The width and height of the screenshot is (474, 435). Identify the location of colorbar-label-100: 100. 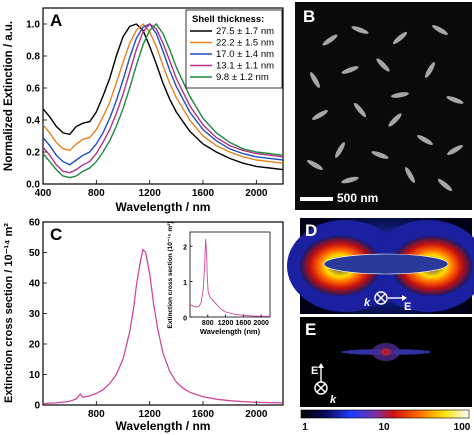
(462, 427).